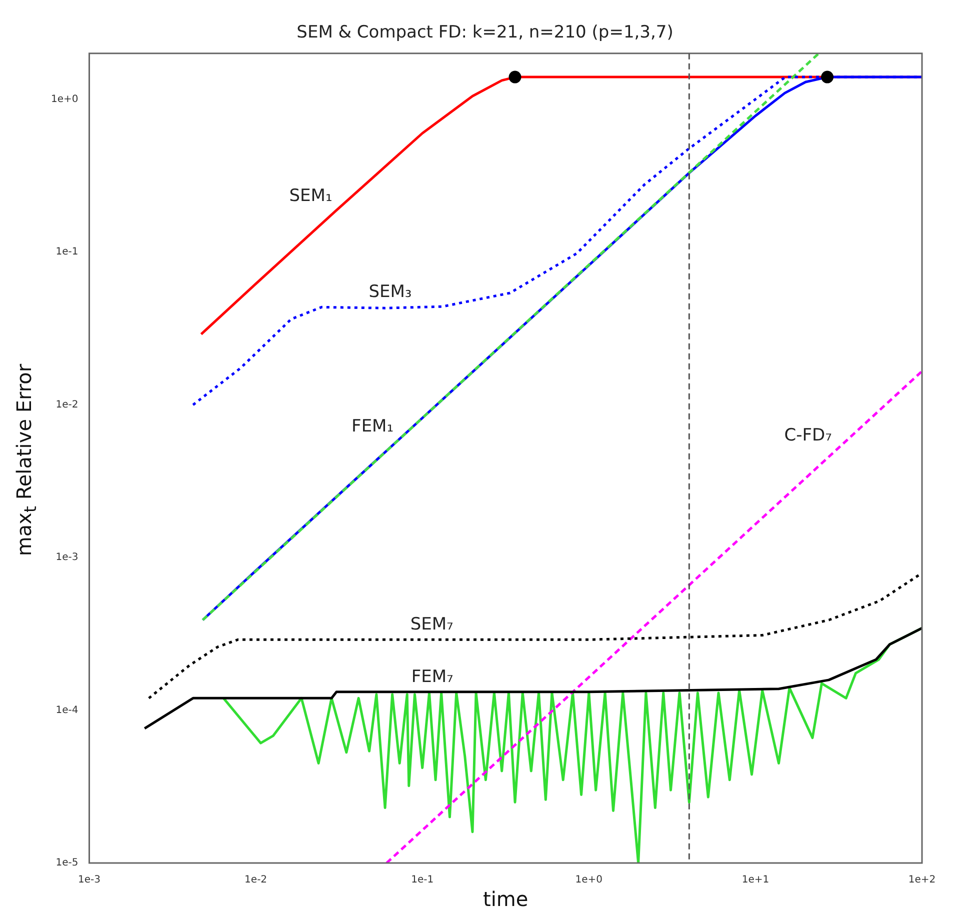 This screenshot has width=955, height=924. Describe the element at coordinates (756, 880) in the screenshot. I see `x-tick-label: 1e+1` at that location.